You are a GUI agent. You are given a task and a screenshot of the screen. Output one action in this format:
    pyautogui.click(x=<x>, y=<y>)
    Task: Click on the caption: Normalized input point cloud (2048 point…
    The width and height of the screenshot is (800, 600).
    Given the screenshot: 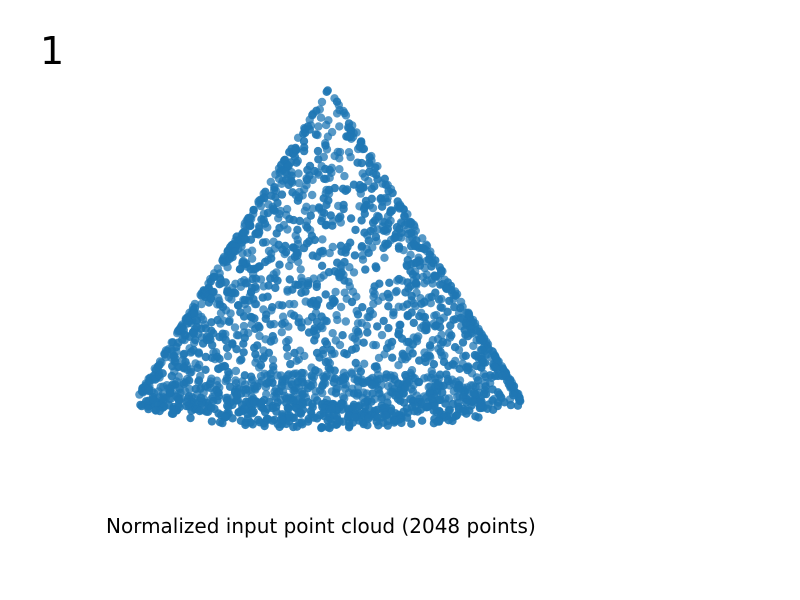 What is the action you would take?
    pyautogui.click(x=321, y=526)
    